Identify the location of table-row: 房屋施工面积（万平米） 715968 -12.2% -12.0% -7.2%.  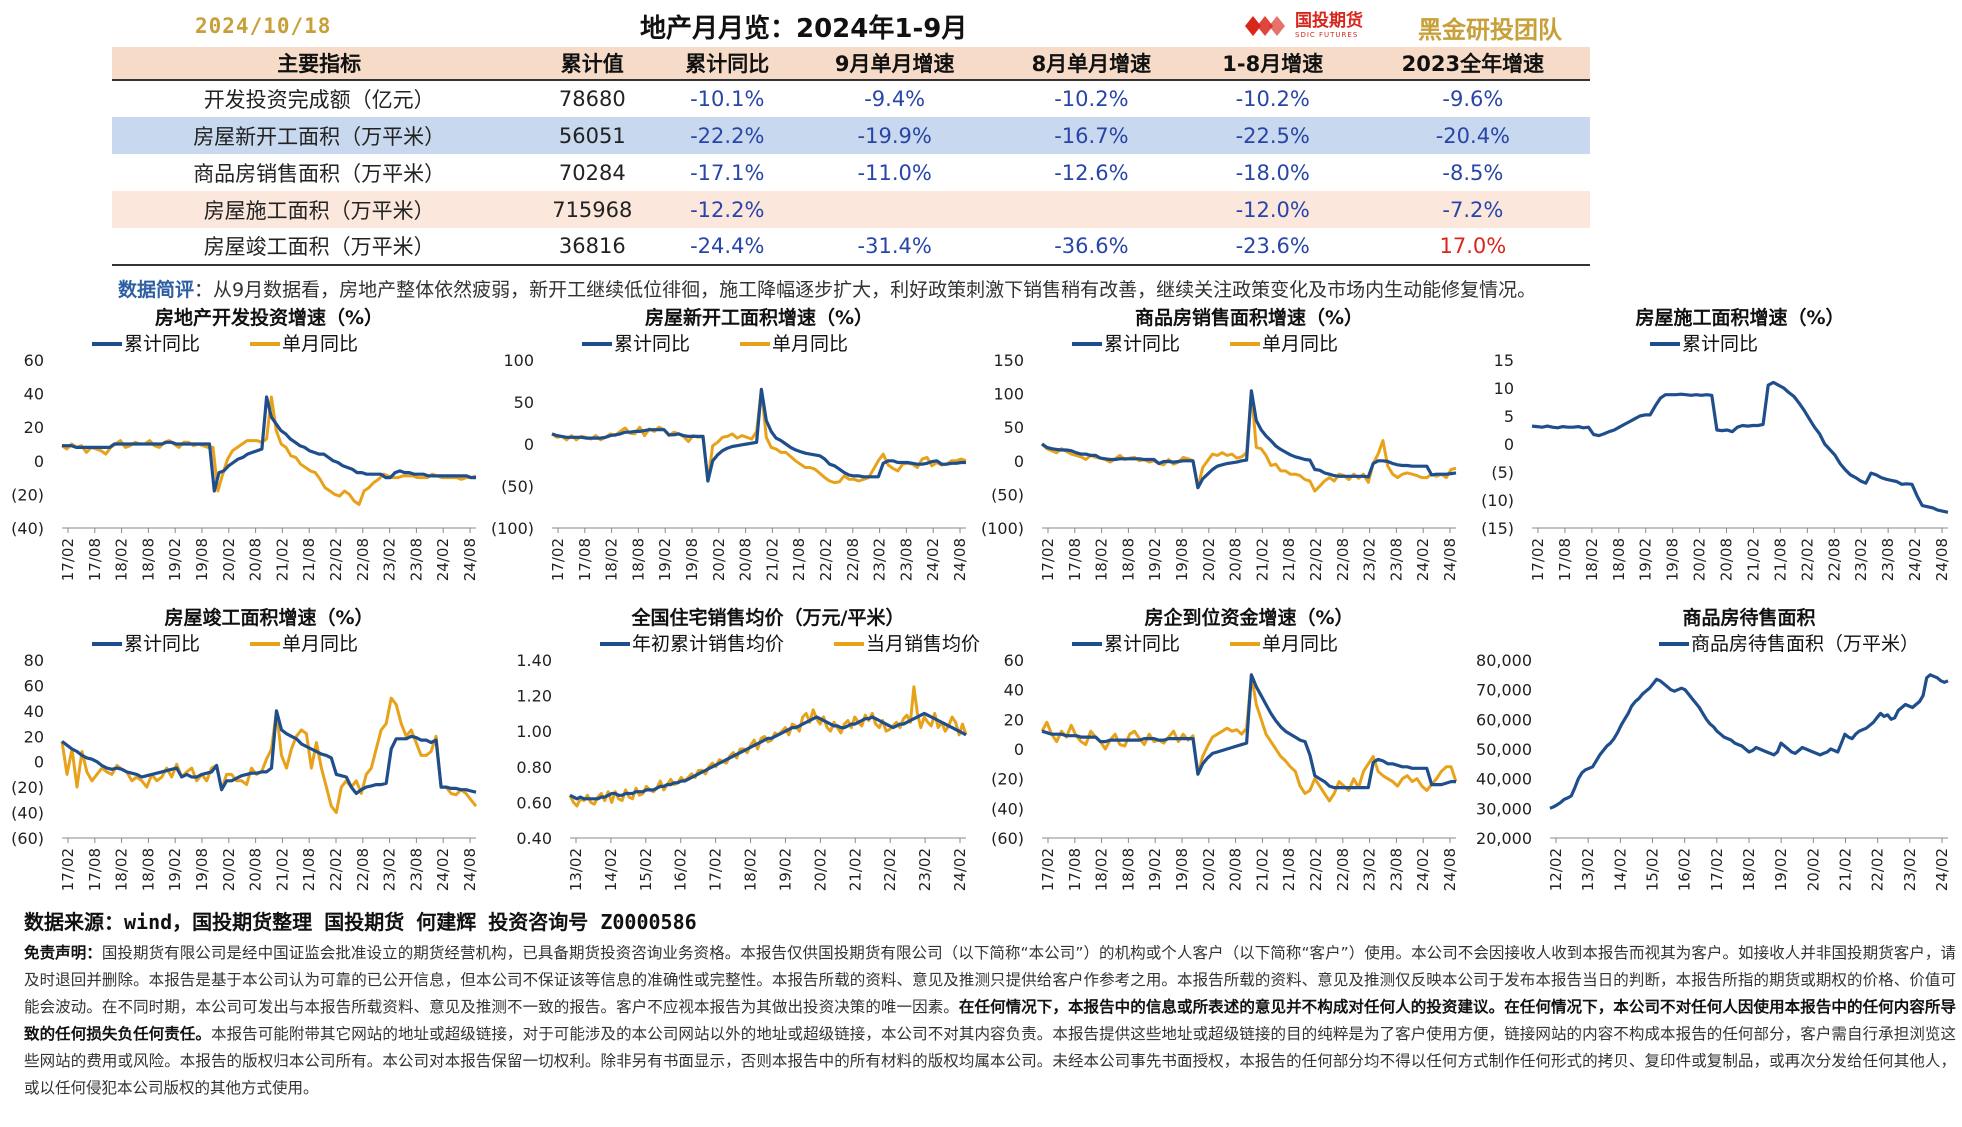
(851, 209).